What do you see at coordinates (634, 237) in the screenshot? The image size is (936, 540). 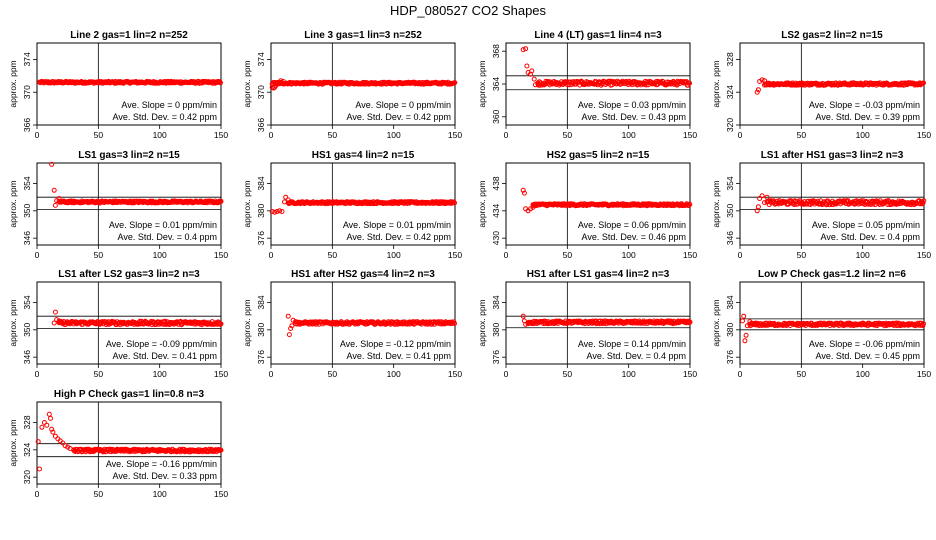 I see `std-dev-annotation: Ave. Std. Dev. = 0.46 ppm` at bounding box center [634, 237].